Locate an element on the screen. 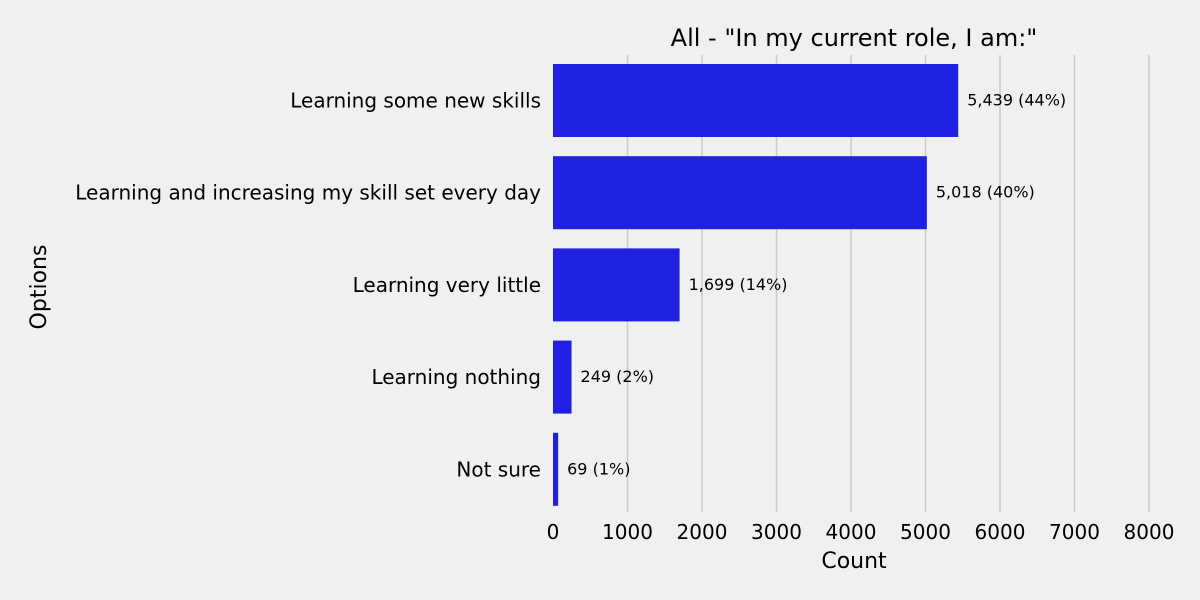  data-label: 69 (1%) is located at coordinates (598, 468).